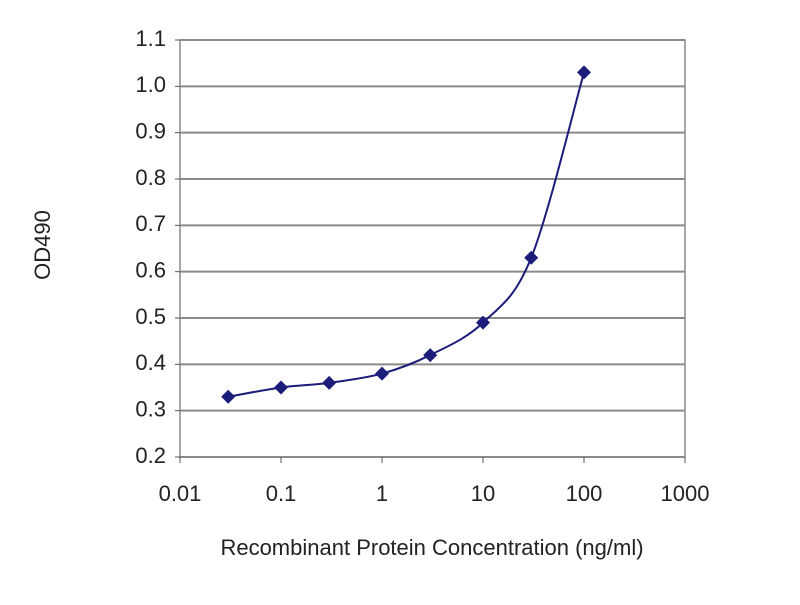  I want to click on x-tick-label: 1, so click(382, 493).